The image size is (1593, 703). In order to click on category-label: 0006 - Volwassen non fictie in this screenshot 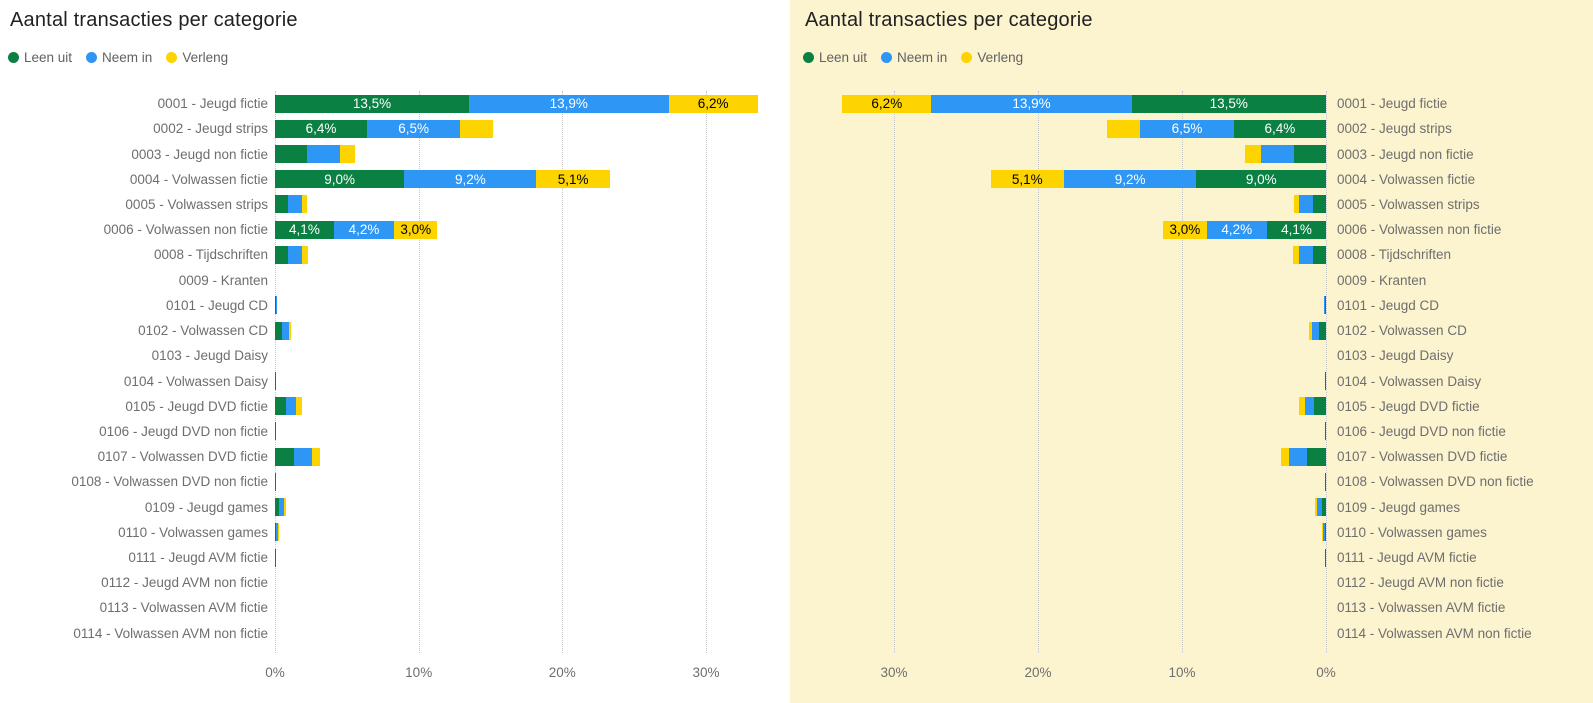, I will do `click(185, 230)`.